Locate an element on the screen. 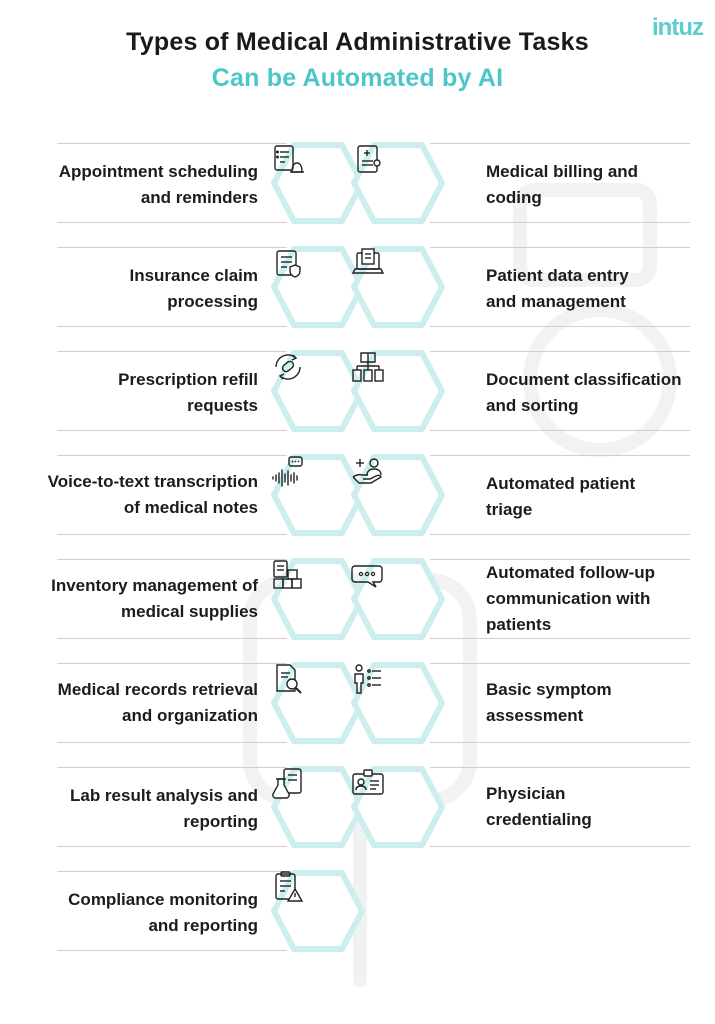 The height and width of the screenshot is (1024, 715). hand-care-icon is located at coordinates (367, 471).